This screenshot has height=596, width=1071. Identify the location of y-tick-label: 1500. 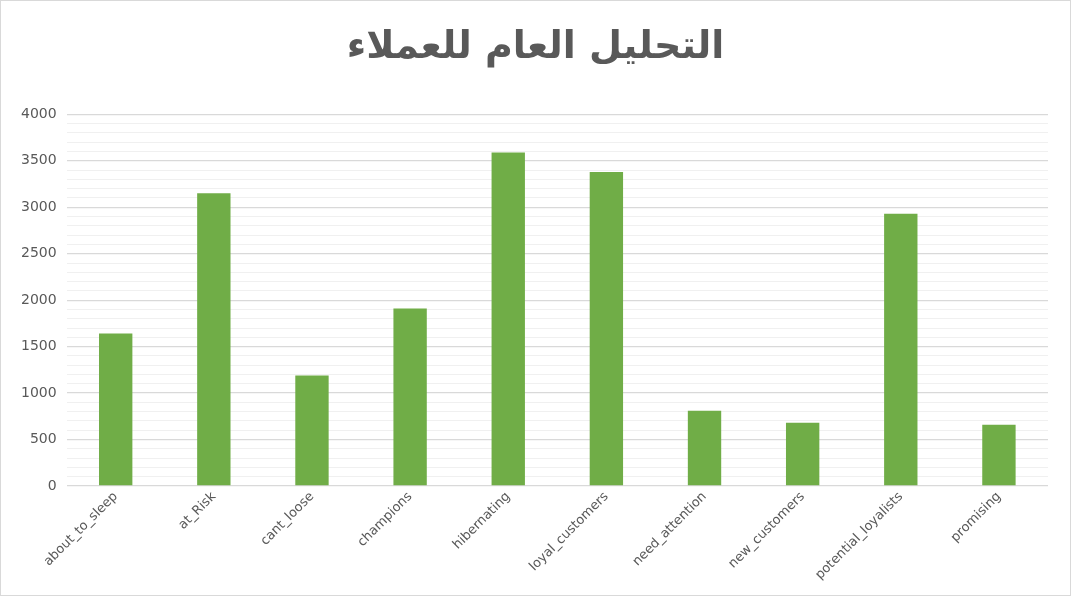
(38, 345).